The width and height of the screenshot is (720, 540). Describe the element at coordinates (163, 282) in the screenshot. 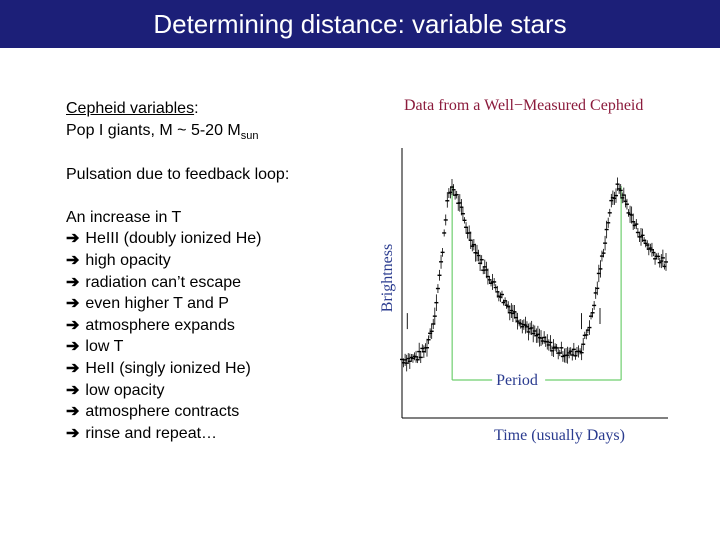

I see `feedback-step-label: radiation can’t escape` at that location.